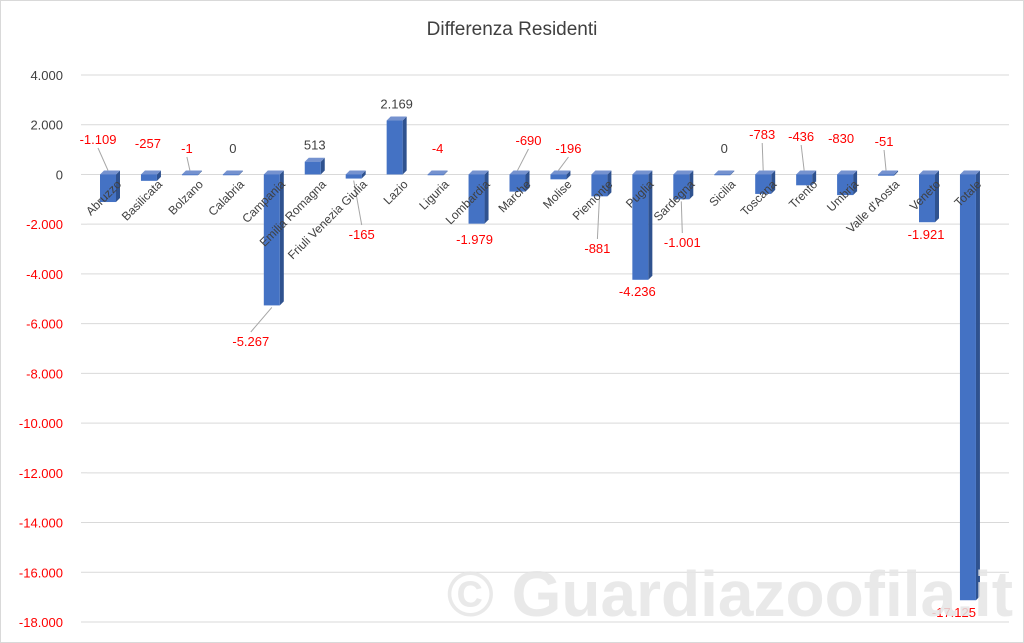  I want to click on data-label: -196, so click(568, 148).